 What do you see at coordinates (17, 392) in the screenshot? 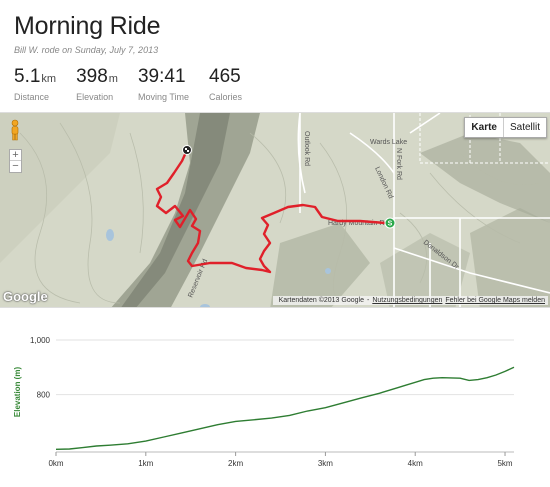
I see `chart-y-axis-label: Elevation (m)` at bounding box center [17, 392].